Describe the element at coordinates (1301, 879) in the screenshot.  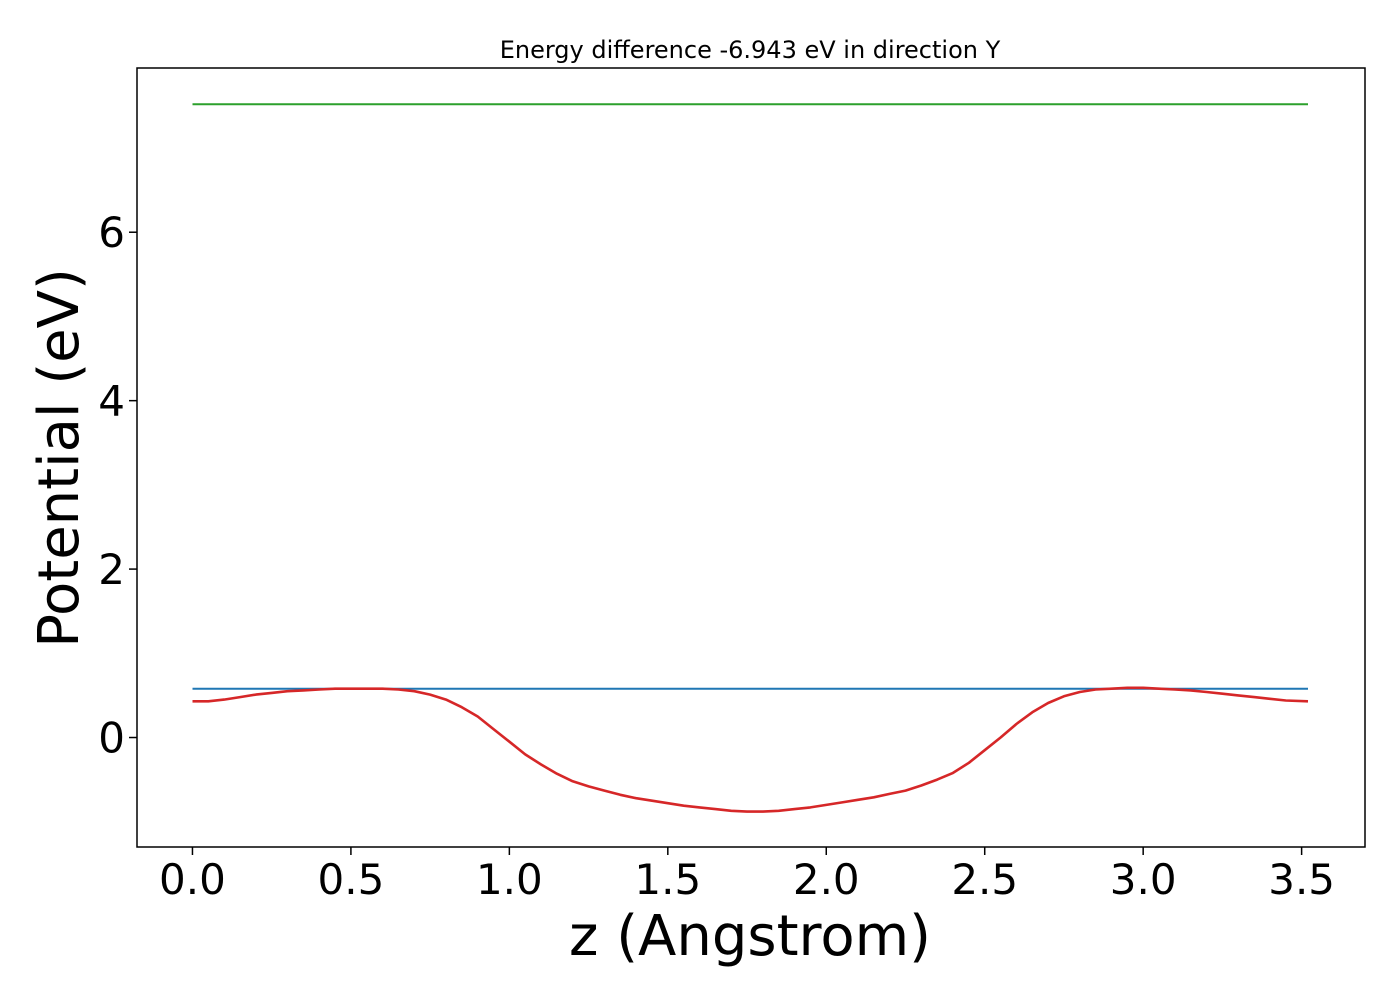
I see `x-tick-label: 3.5` at that location.